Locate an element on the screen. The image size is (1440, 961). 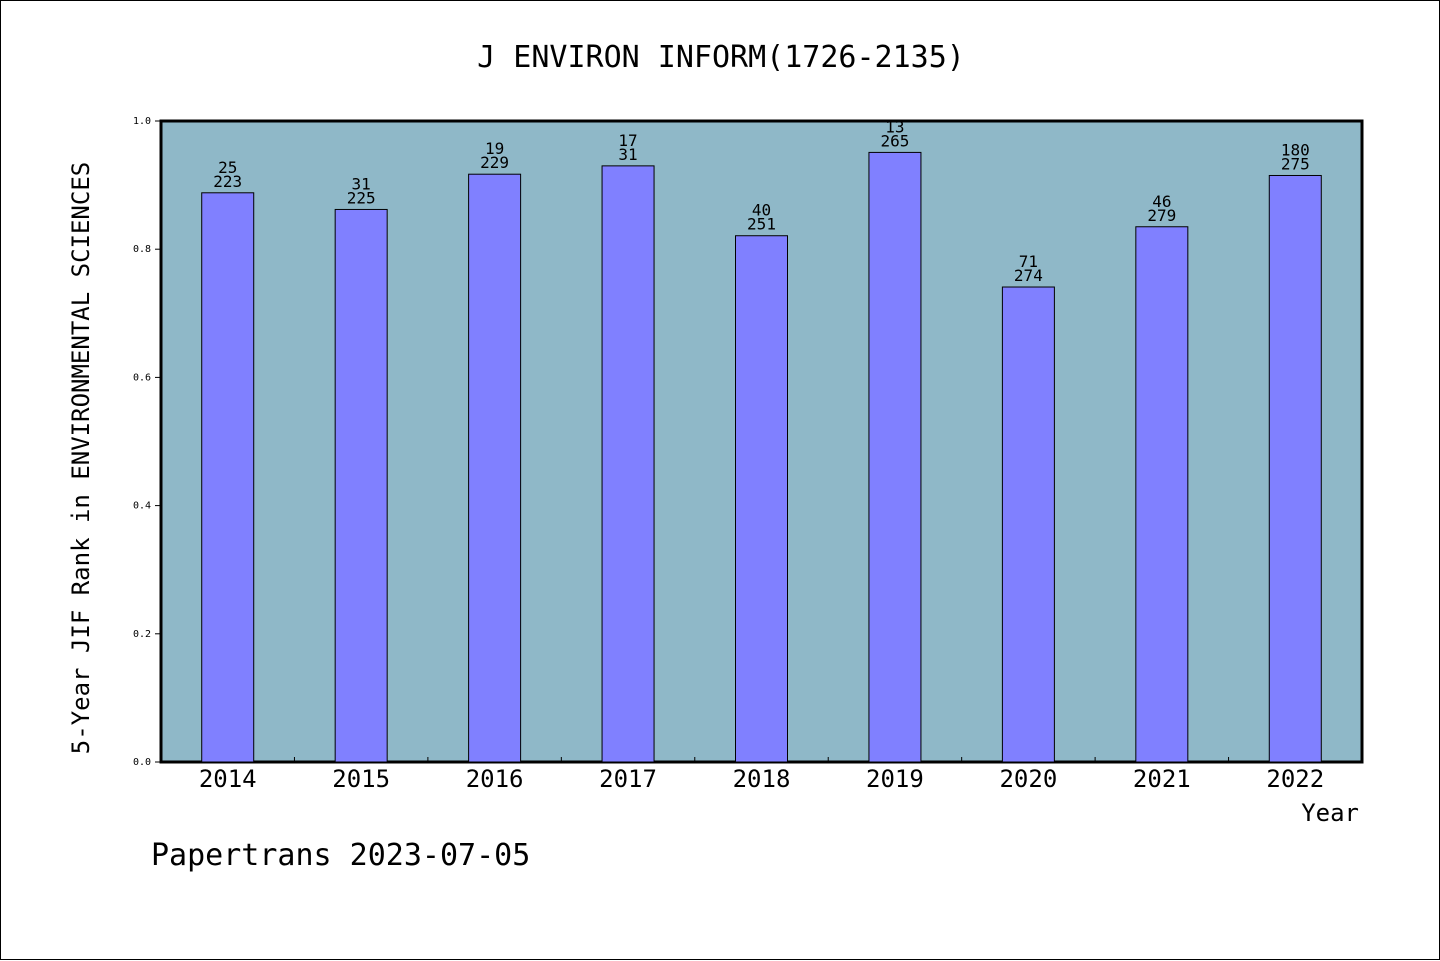
x-tick-label: 2016 is located at coordinates (495, 779).